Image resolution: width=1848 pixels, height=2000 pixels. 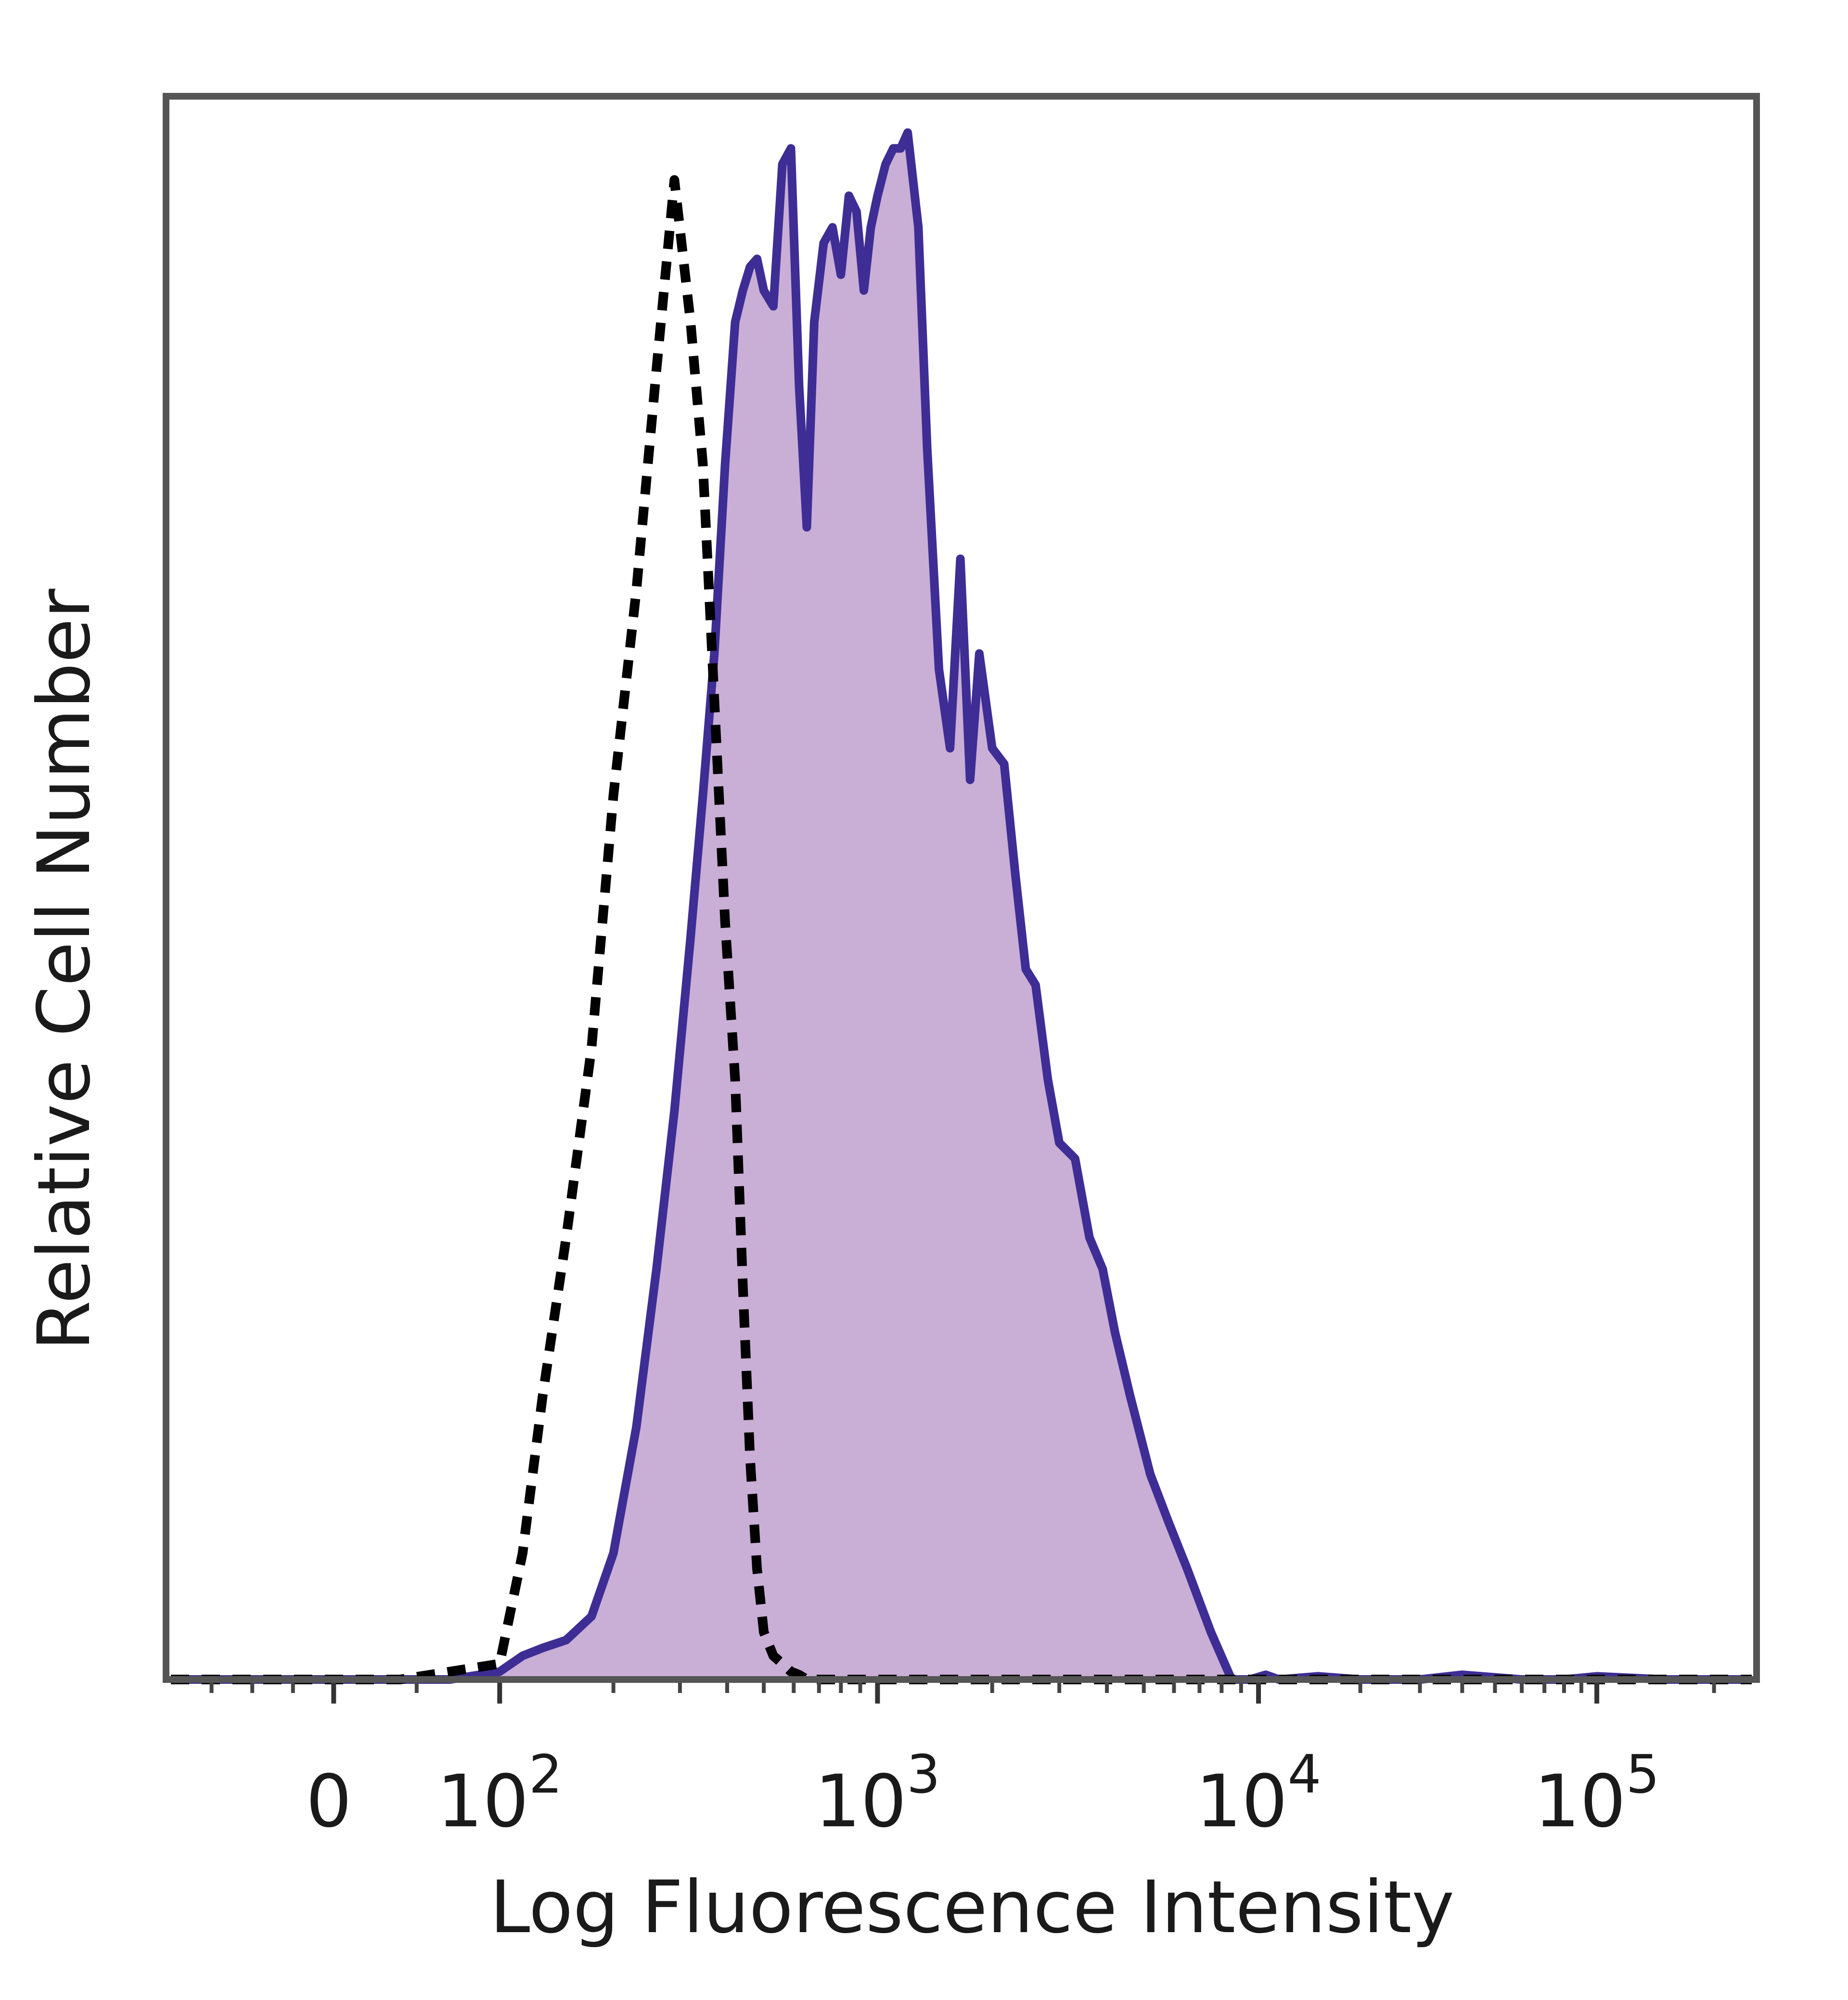 I want to click on y-axis-title: Relative Cell Number, so click(x=64, y=970).